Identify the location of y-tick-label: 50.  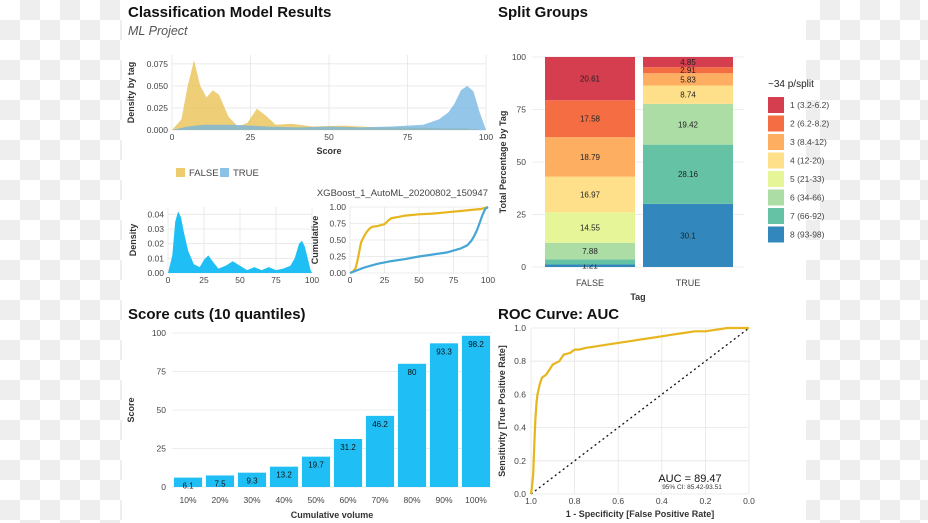
(162, 410).